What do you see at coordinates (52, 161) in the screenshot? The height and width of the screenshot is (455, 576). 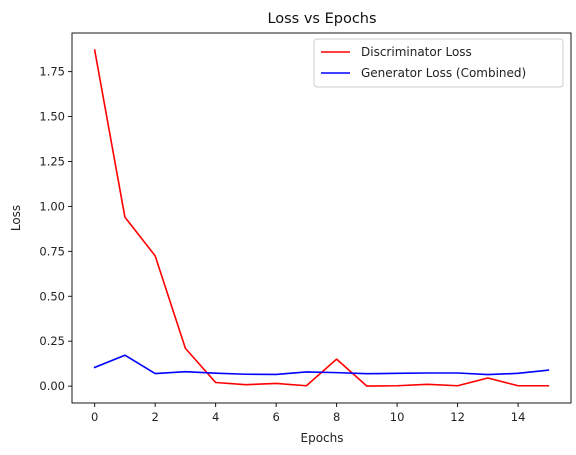 I see `y-tick-label: 1.25` at bounding box center [52, 161].